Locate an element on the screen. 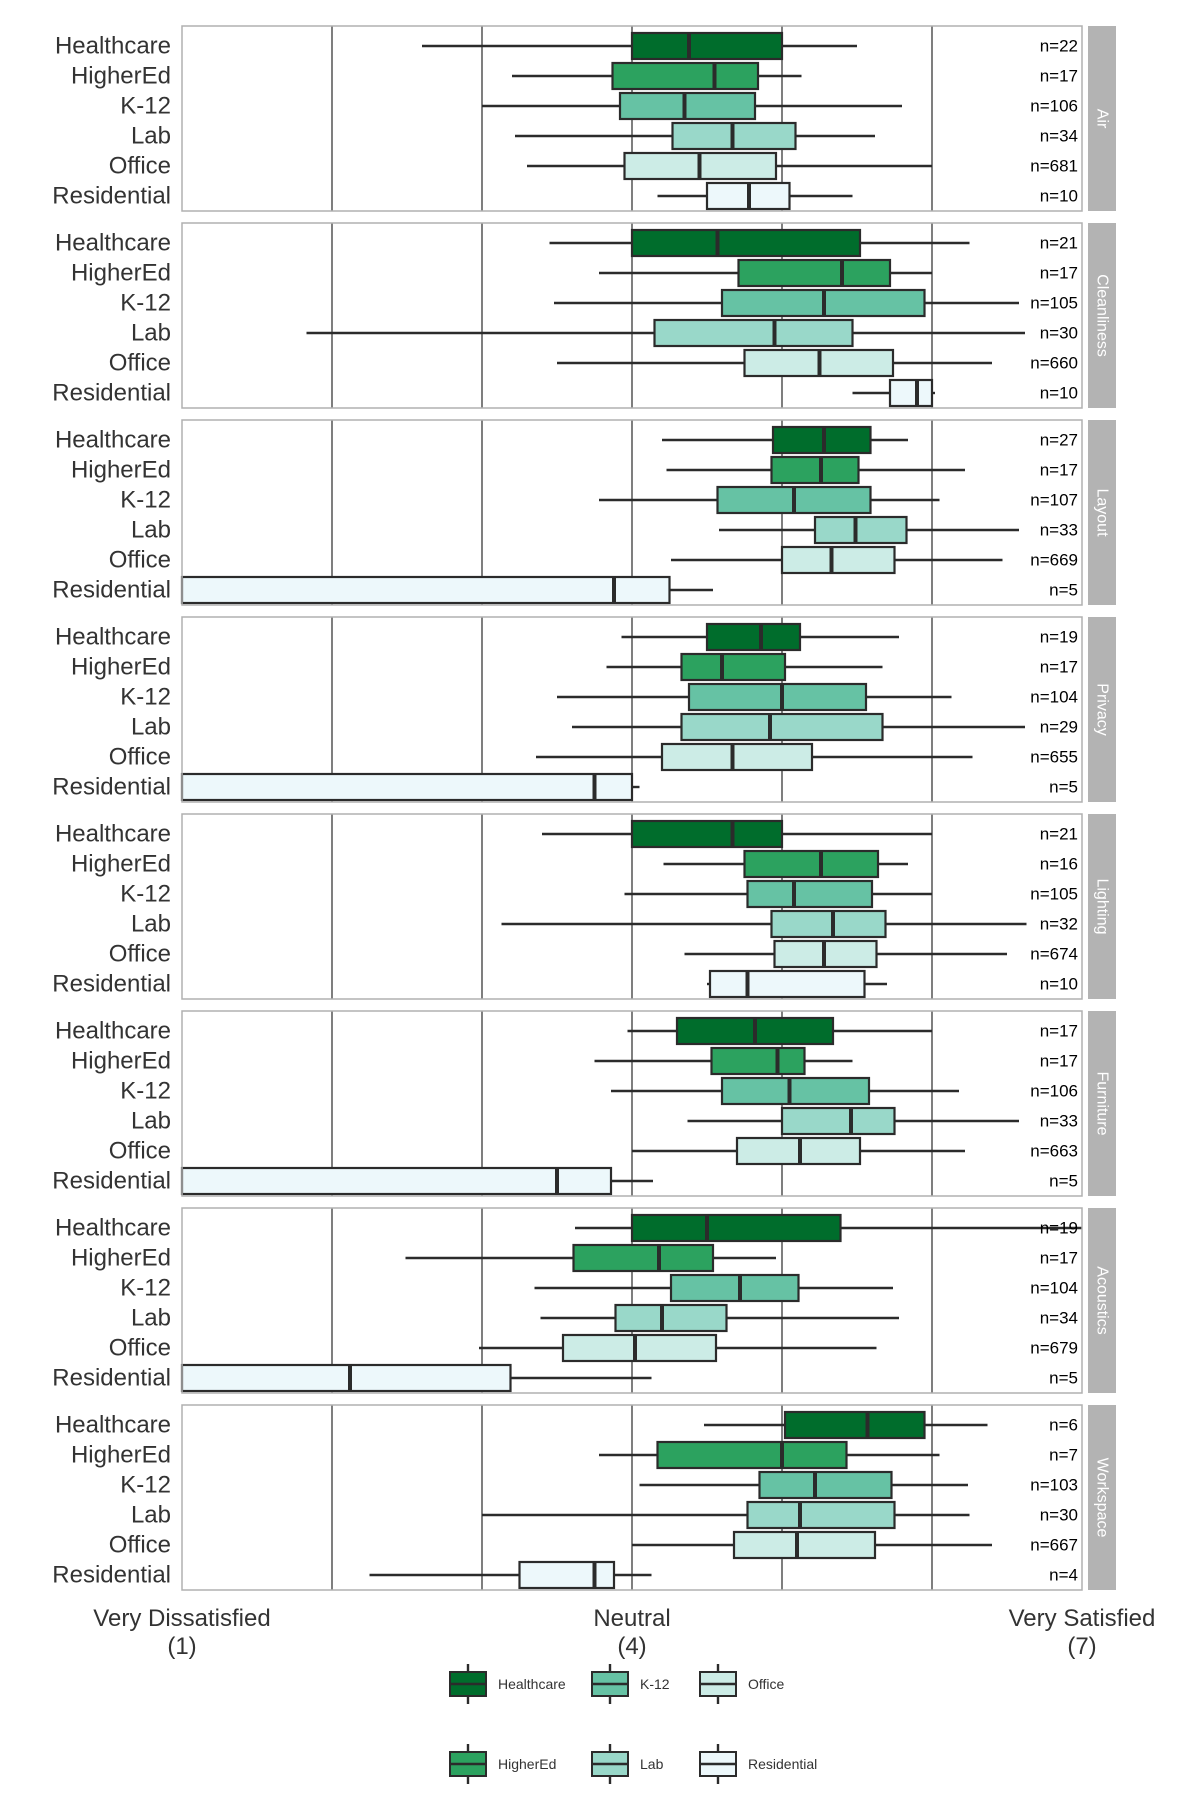 The width and height of the screenshot is (1200, 1806). box-row-office: Office n=674 is located at coordinates (593, 954).